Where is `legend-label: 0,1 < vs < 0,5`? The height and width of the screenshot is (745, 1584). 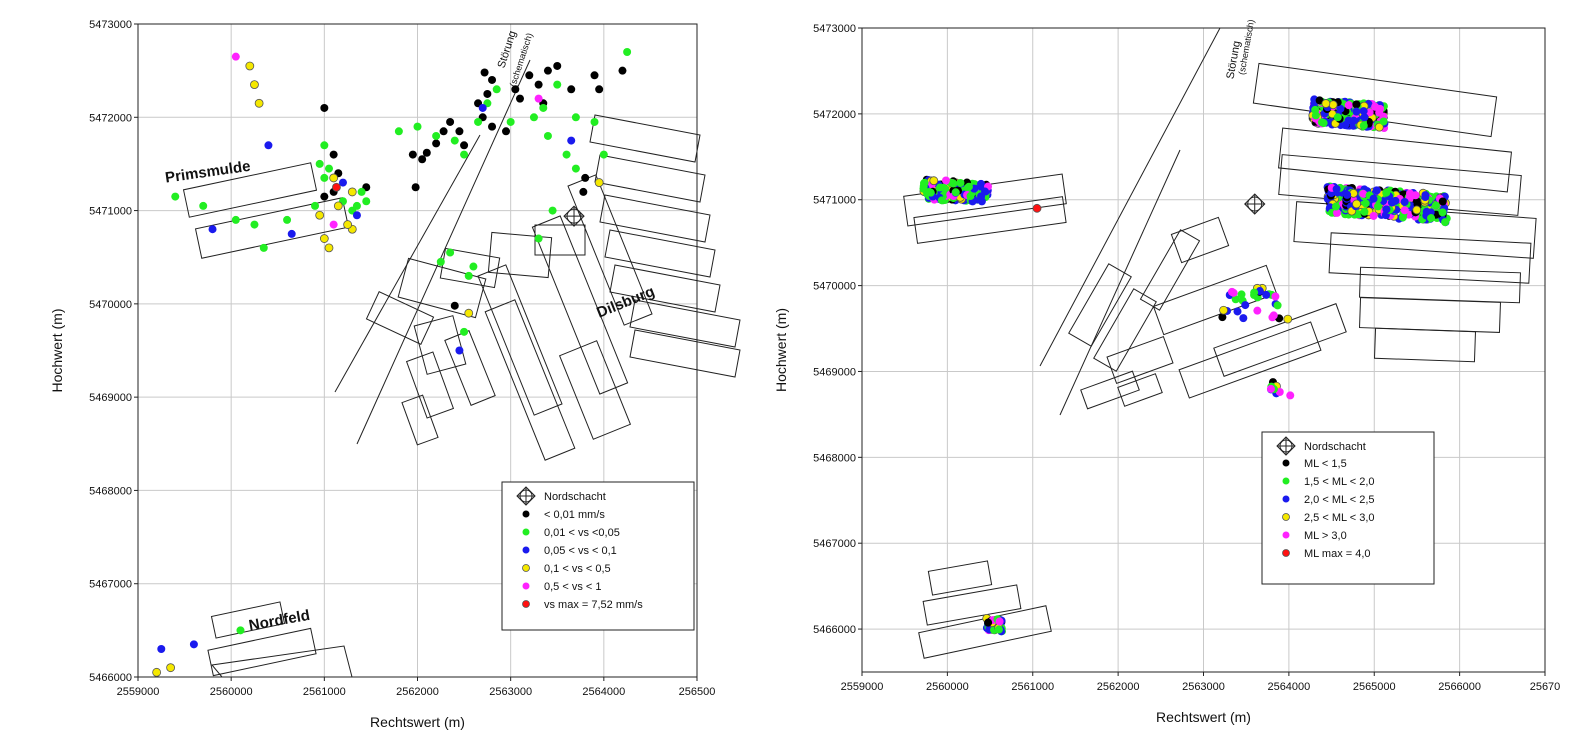
legend-label: 0,1 < vs < 0,5 is located at coordinates (577, 569).